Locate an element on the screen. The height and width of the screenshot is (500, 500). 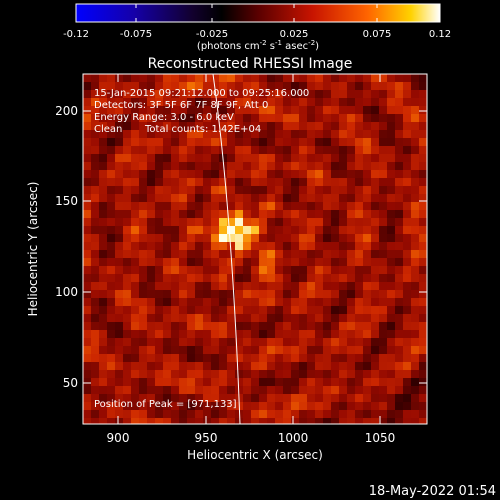
cbar-tick-label: -0.075 is located at coordinates (136, 34).